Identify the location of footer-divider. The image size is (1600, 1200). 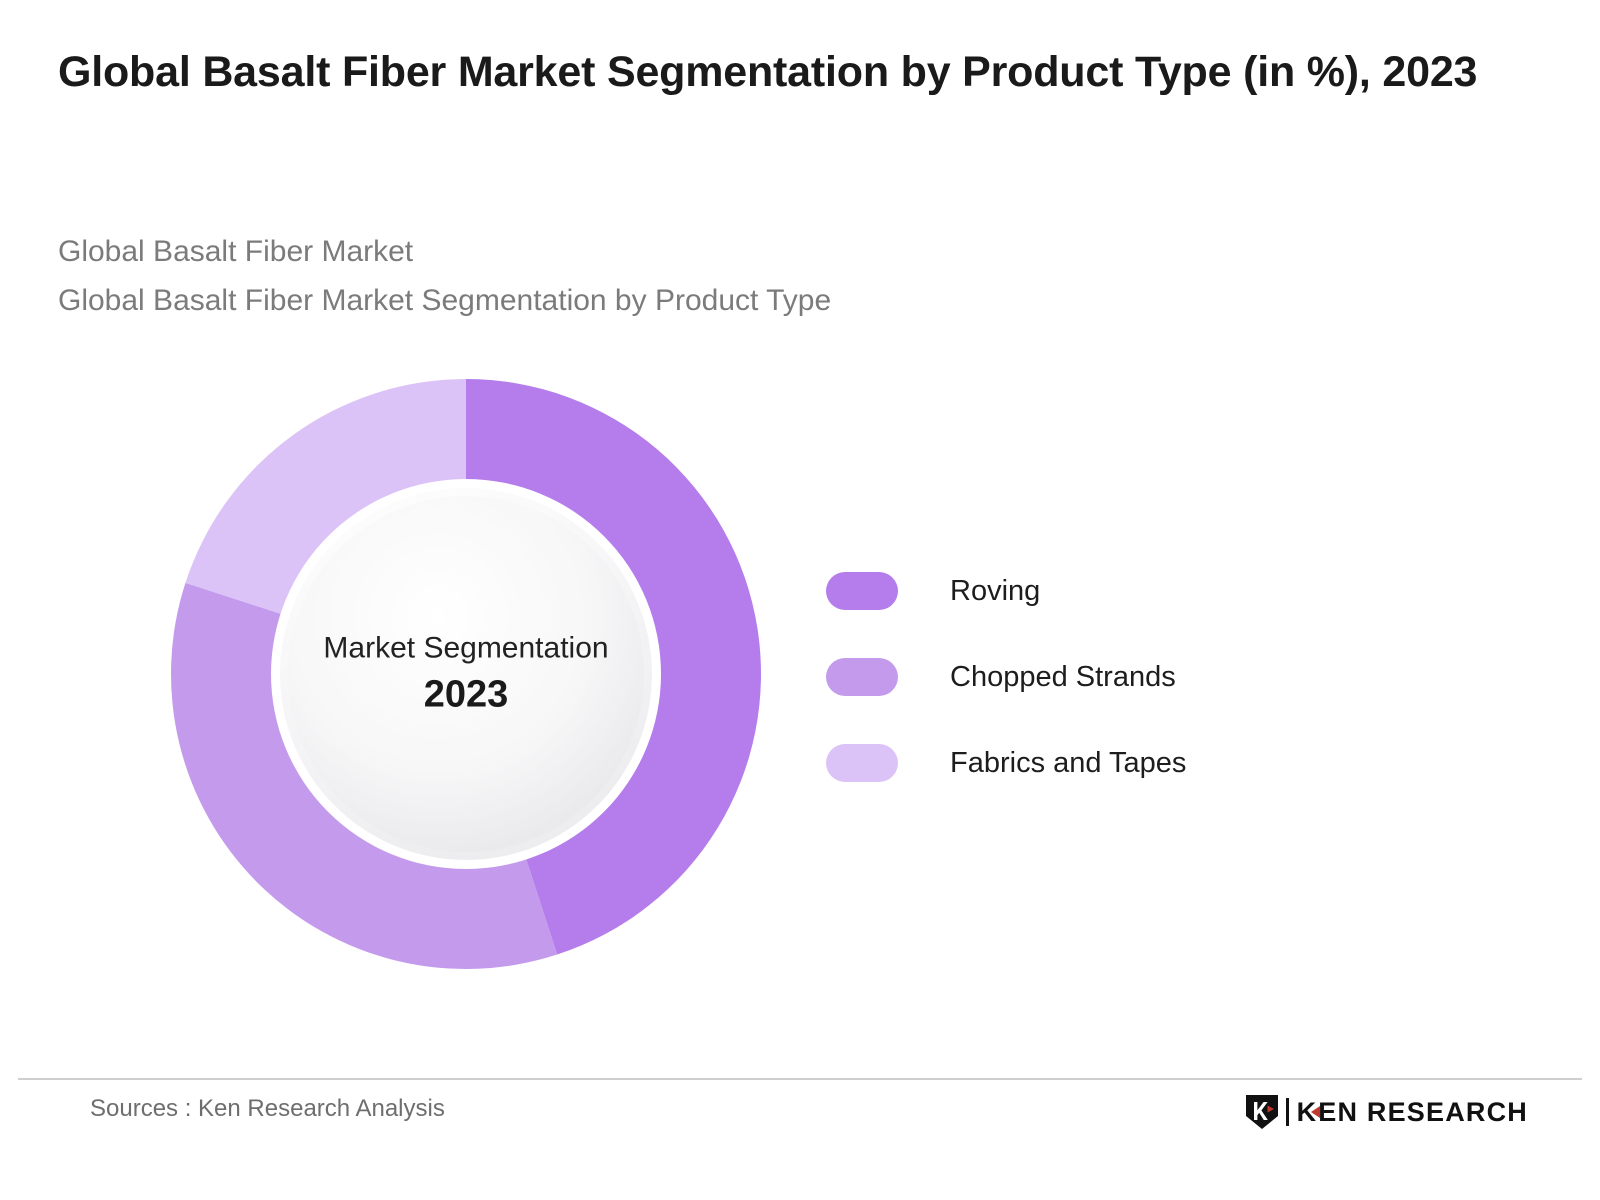
(800, 1079).